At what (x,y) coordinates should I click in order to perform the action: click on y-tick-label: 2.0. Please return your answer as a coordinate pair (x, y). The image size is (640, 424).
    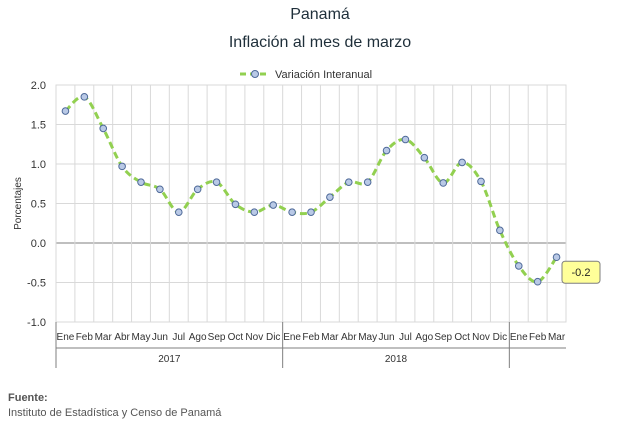
    Looking at the image, I should click on (38, 86).